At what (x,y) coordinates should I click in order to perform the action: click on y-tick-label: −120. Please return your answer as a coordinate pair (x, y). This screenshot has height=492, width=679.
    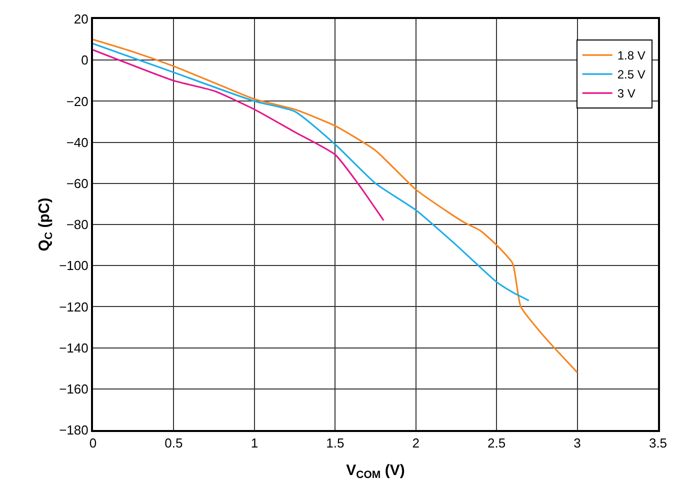
    Looking at the image, I should click on (73, 306).